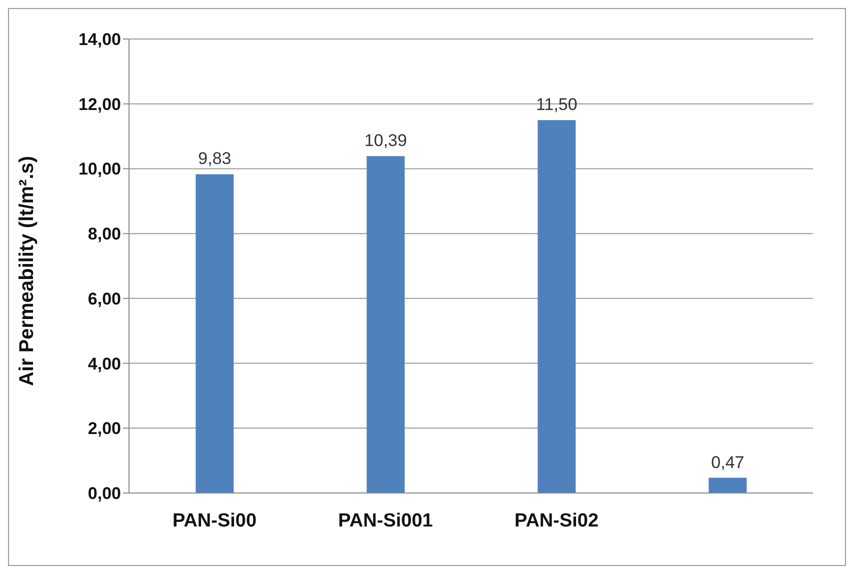 The width and height of the screenshot is (854, 574). What do you see at coordinates (727, 462) in the screenshot?
I see `data-label: 0,47` at bounding box center [727, 462].